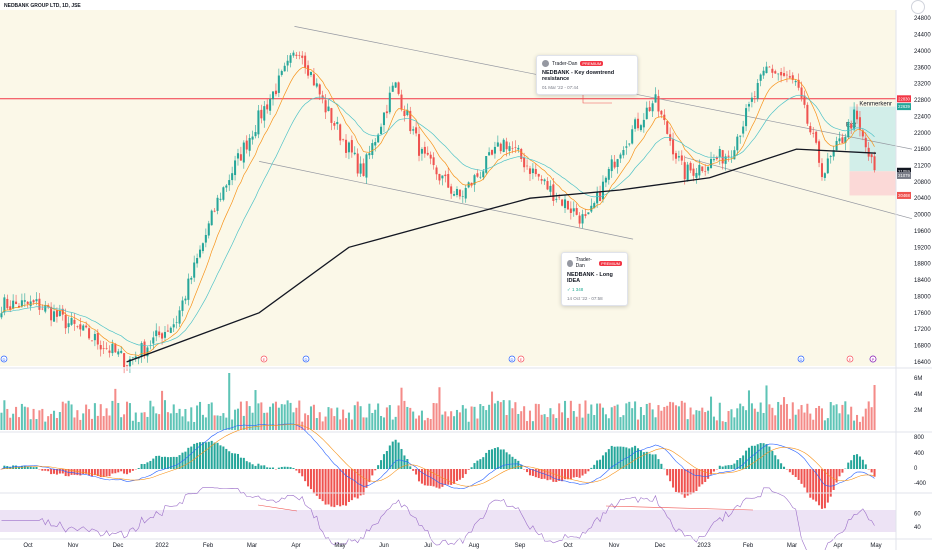  I want to click on time-tick-label: Aug, so click(474, 546).